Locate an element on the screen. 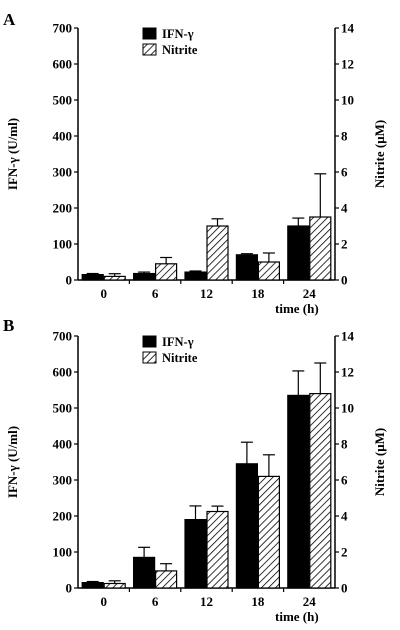 This screenshot has height=630, width=400. panel-label: B is located at coordinates (8, 325).